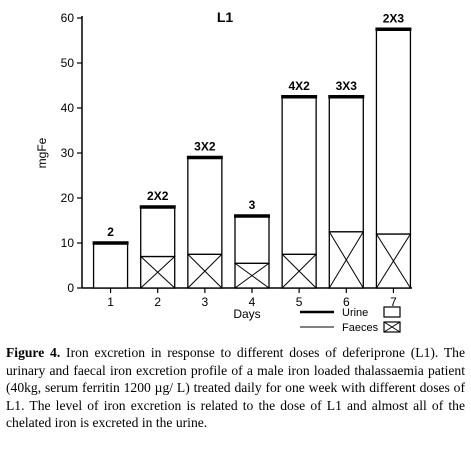 The width and height of the screenshot is (471, 465). I want to click on x-tick-label: 7, so click(393, 302).